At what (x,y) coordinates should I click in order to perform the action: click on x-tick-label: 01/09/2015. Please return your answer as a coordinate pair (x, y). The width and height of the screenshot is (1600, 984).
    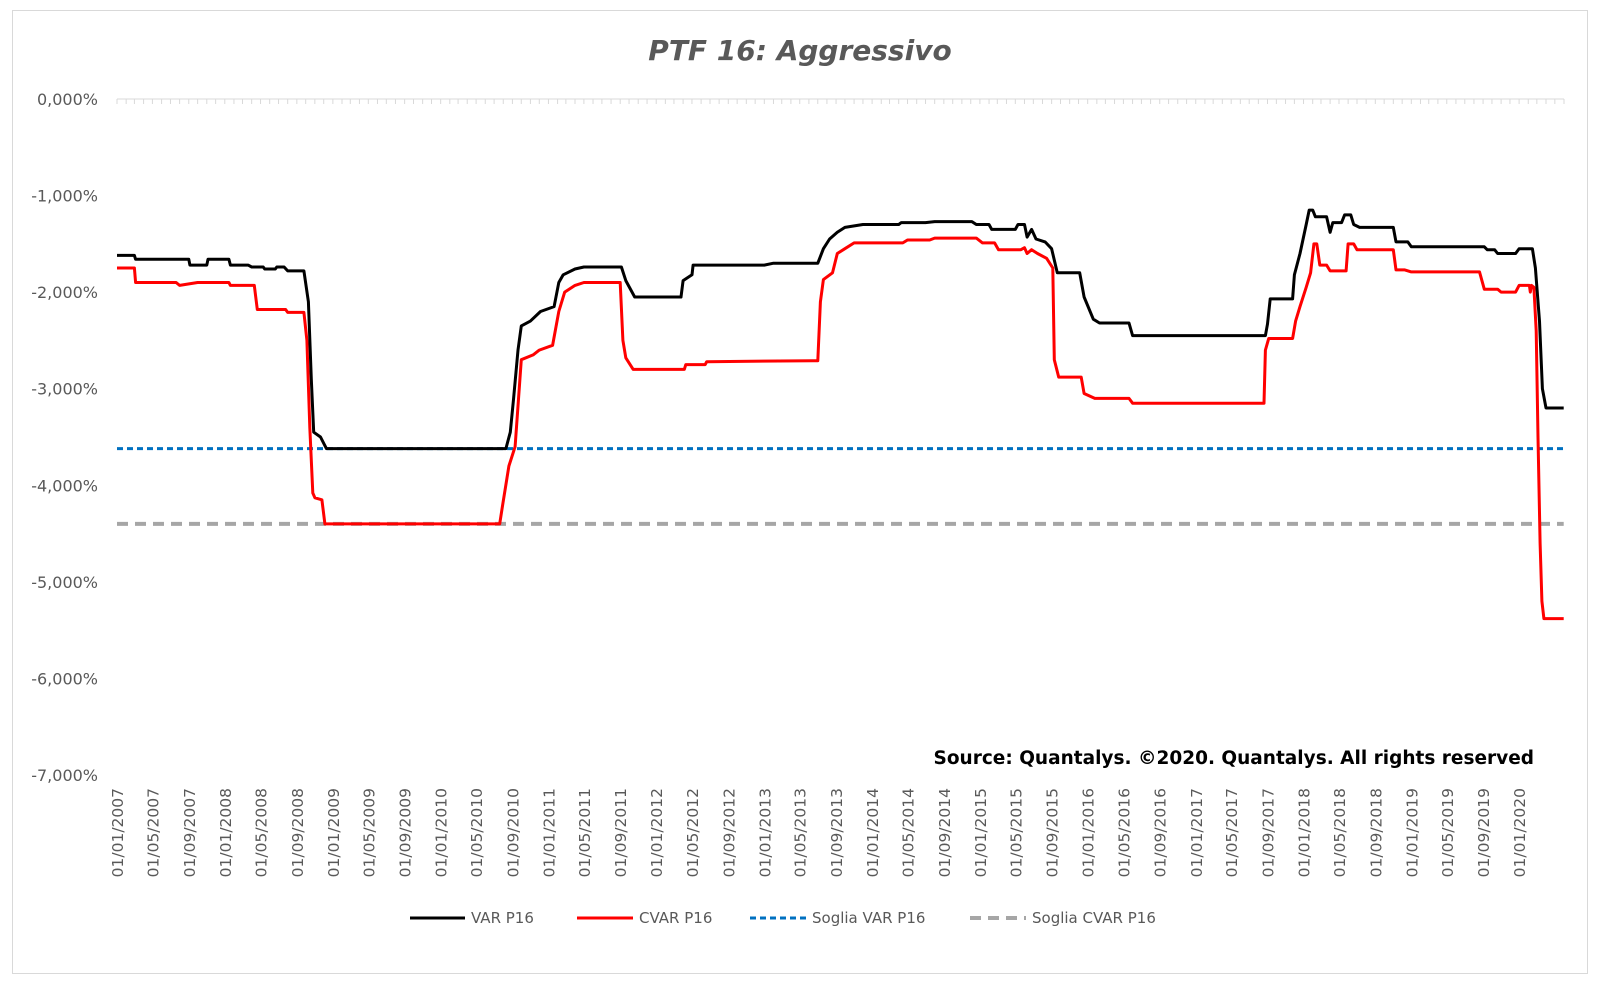
    Looking at the image, I should click on (1053, 832).